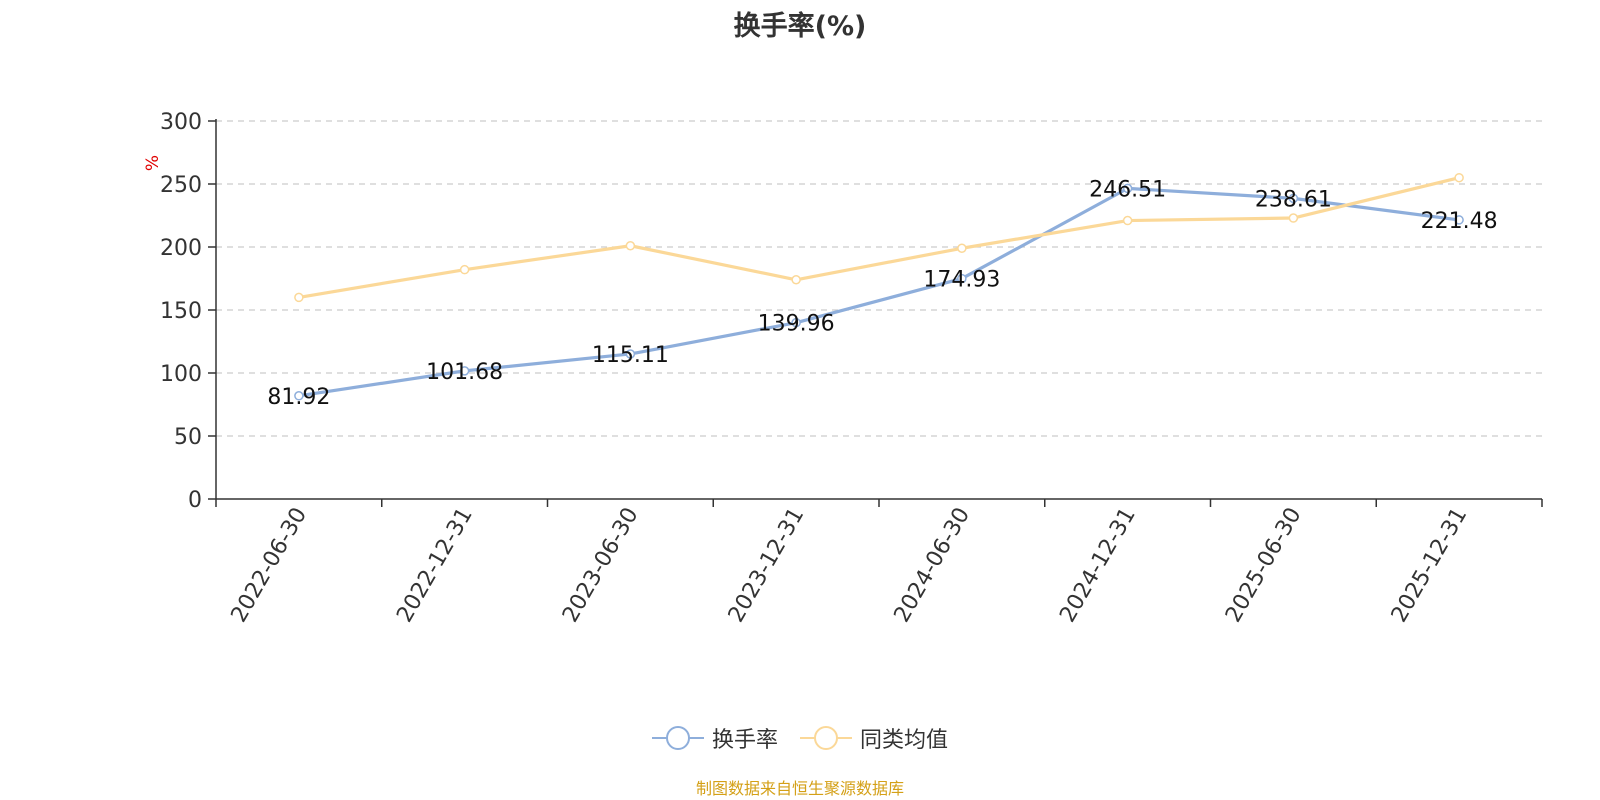  I want to click on y-tick-label: 300, so click(181, 122).